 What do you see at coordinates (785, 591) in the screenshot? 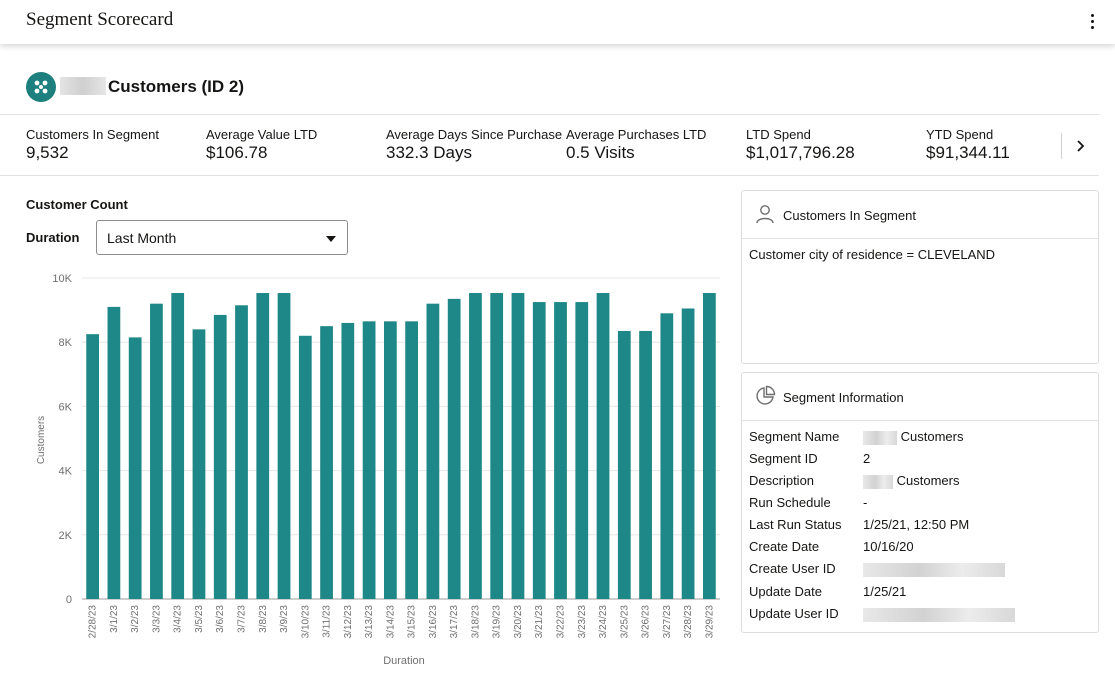
I see `info-key: Update Date` at bounding box center [785, 591].